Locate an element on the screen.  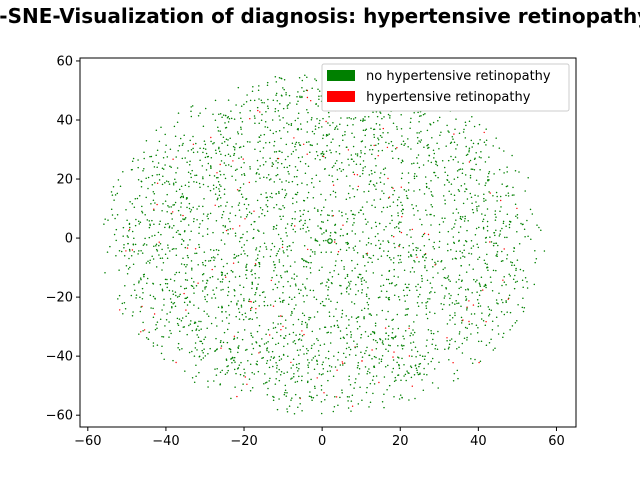
y-tick-label: 20 is located at coordinates (64, 180).